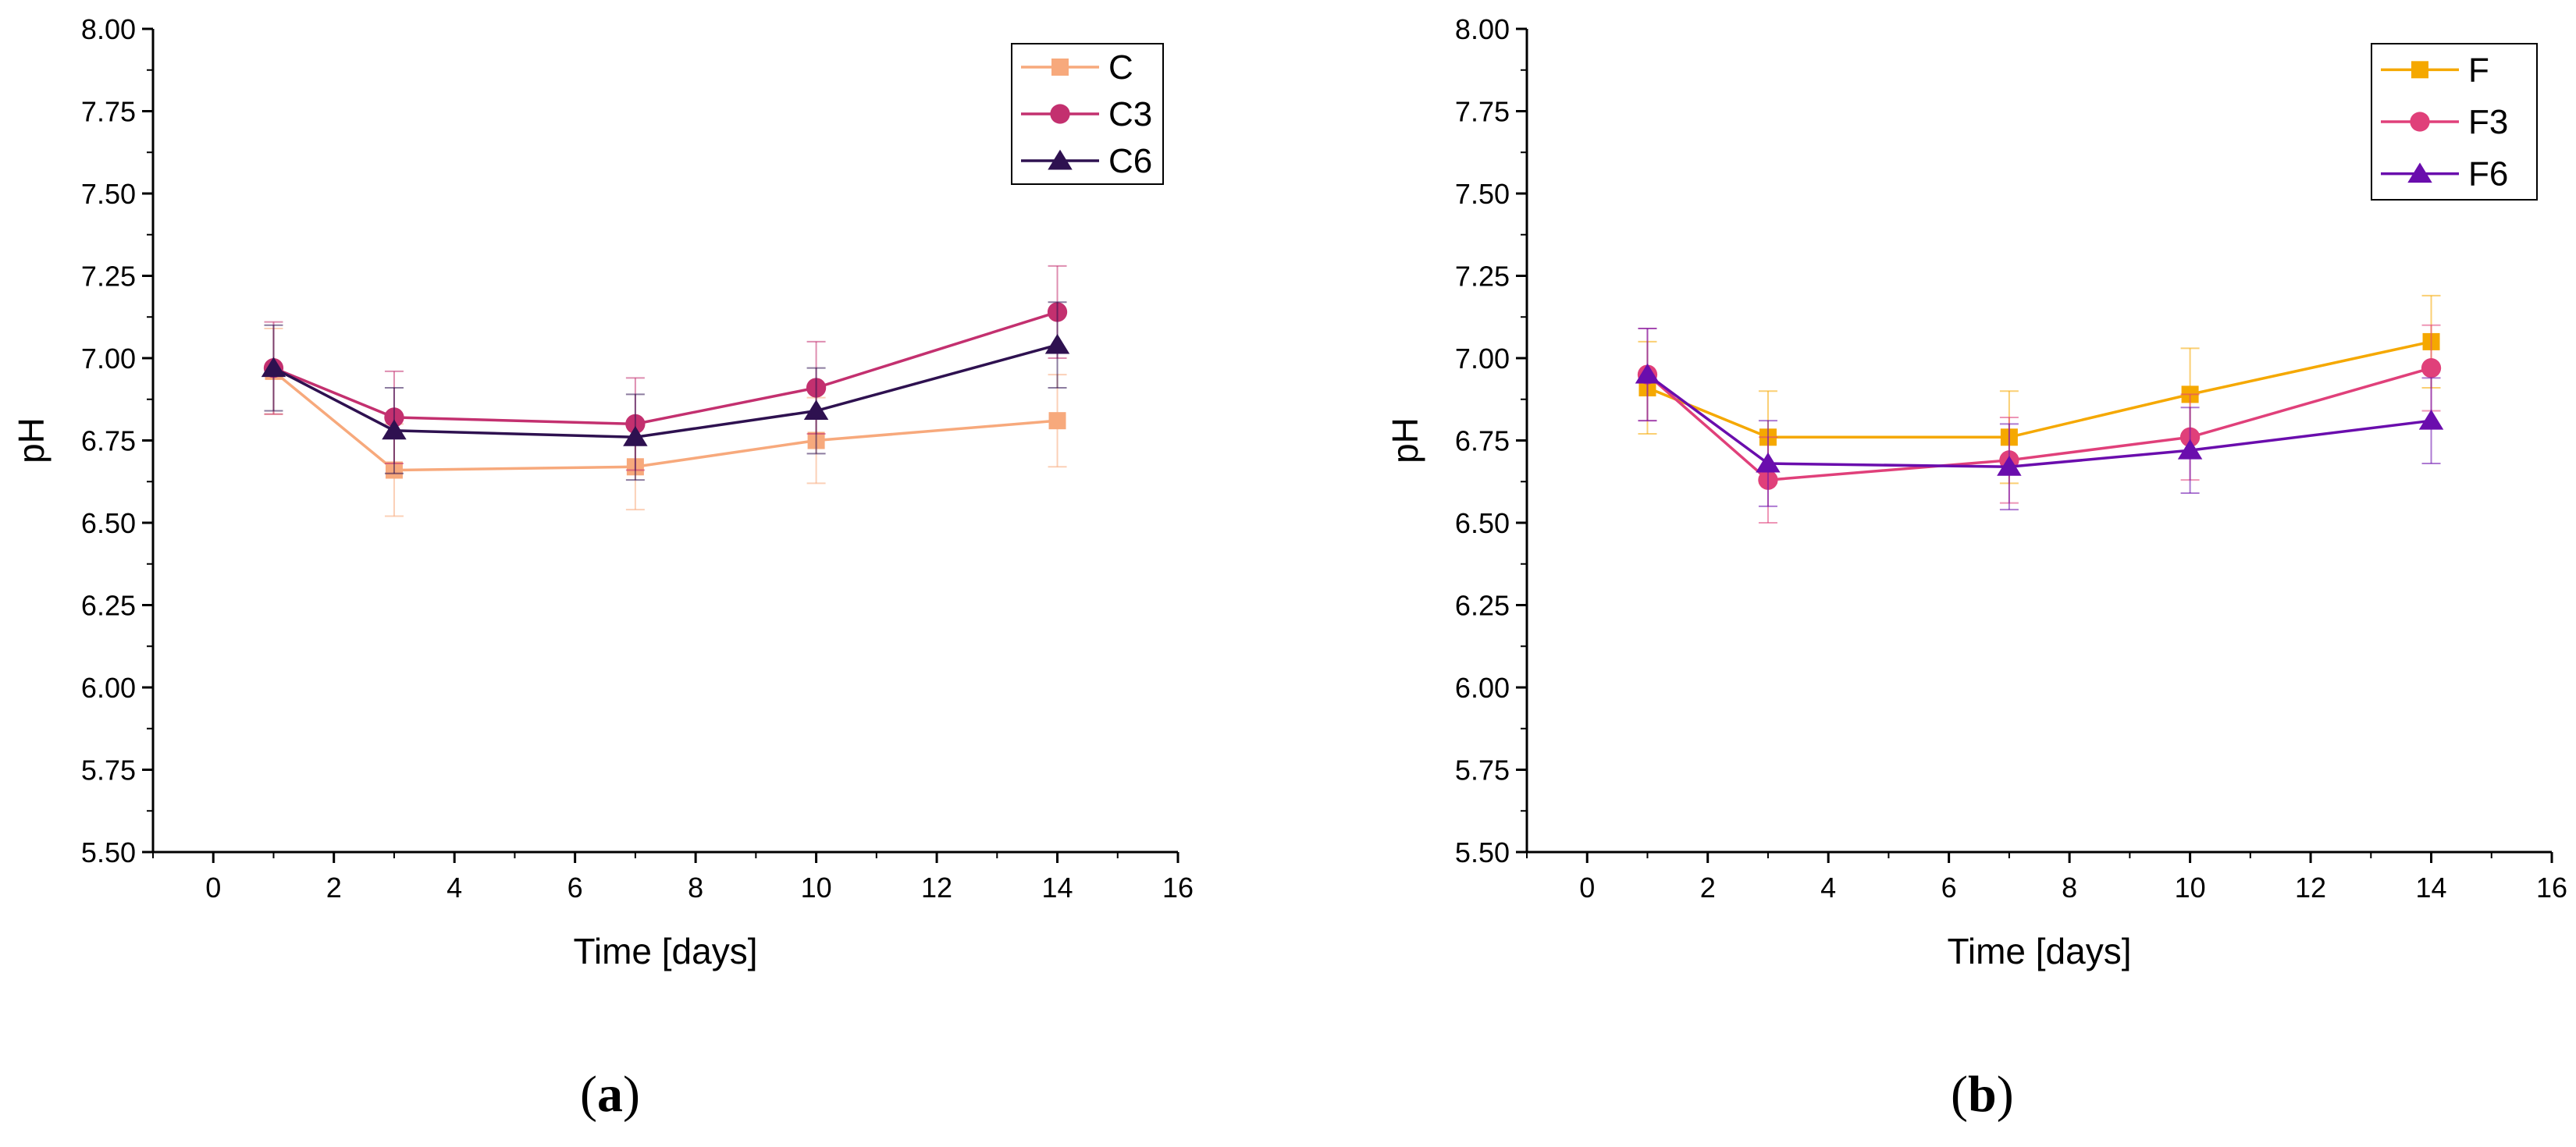 This screenshot has height=1147, width=2576. Describe the element at coordinates (1130, 161) in the screenshot. I see `legend-label-c6: C6` at that location.